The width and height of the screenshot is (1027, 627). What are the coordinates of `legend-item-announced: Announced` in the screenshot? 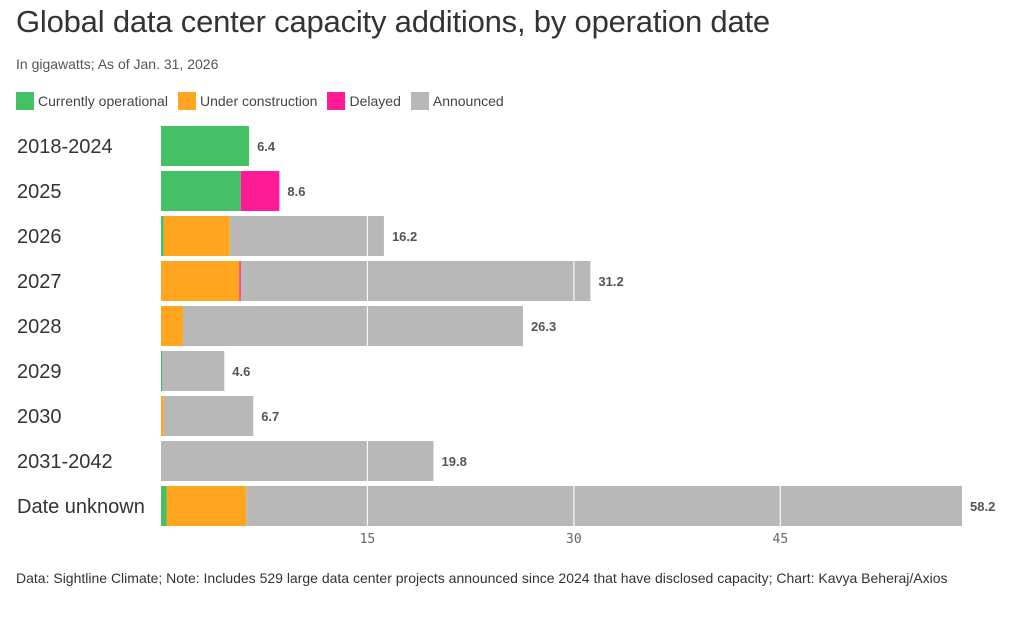 It's located at (457, 101).